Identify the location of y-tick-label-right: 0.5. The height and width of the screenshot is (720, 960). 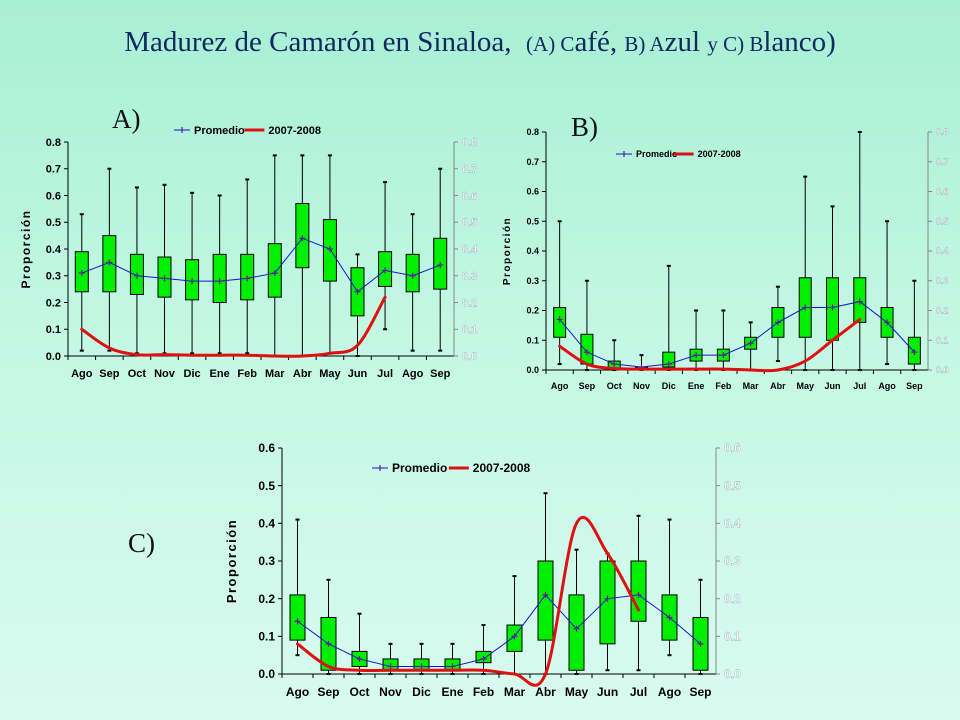
(732, 486).